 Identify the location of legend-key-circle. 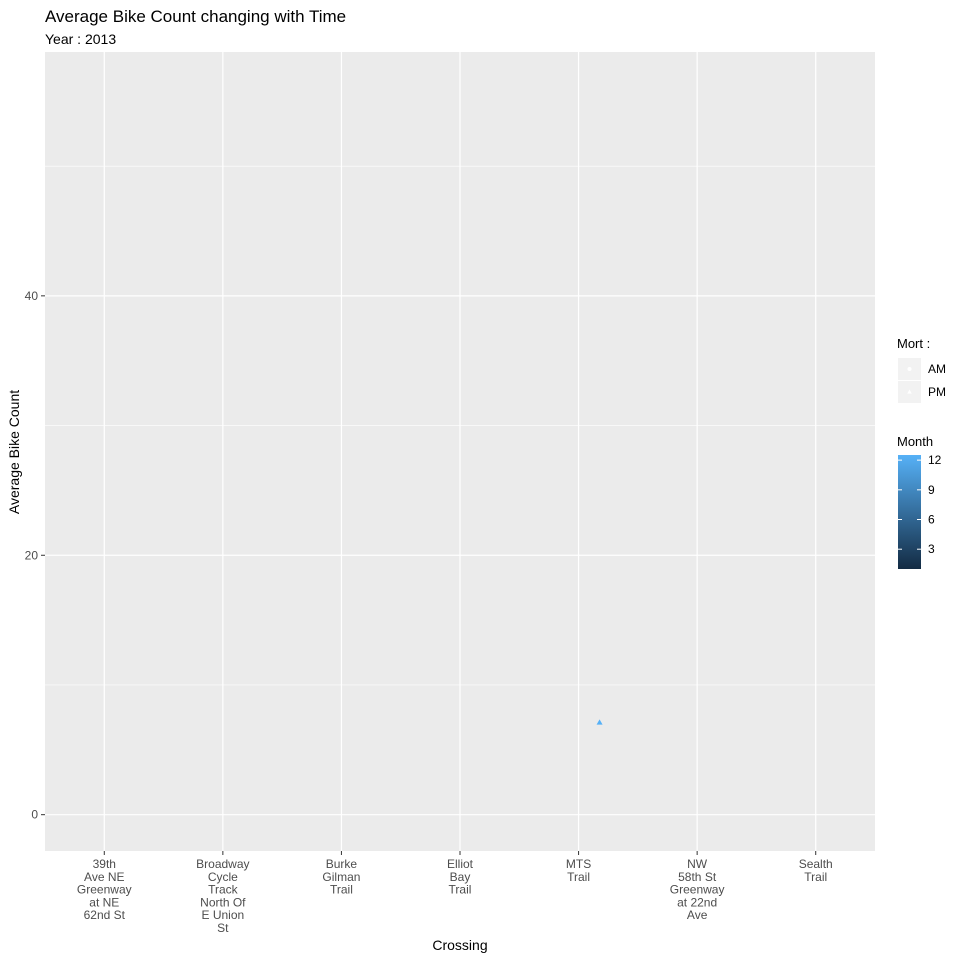
(909, 369).